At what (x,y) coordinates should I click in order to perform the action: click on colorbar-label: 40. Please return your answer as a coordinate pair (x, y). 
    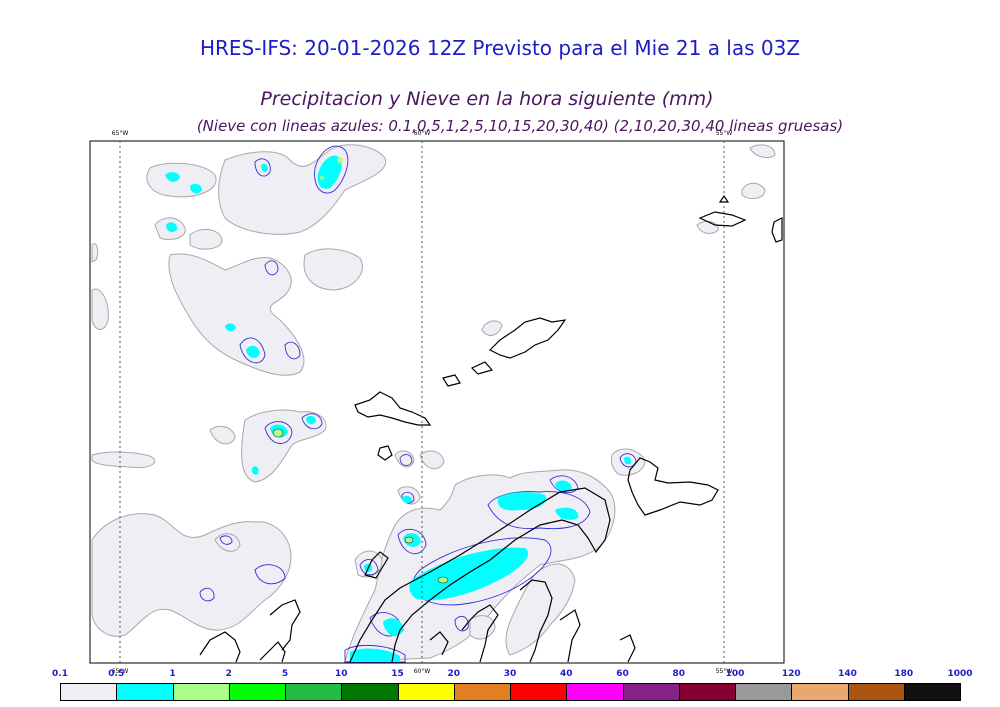
    Looking at the image, I should click on (566, 674).